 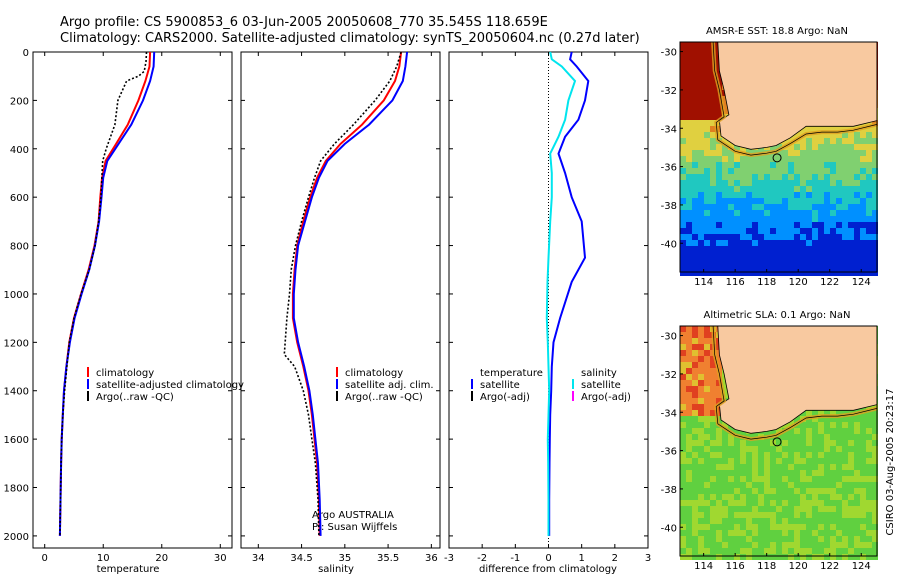 What do you see at coordinates (449, 558) in the screenshot?
I see `x-tick-label: -3` at bounding box center [449, 558].